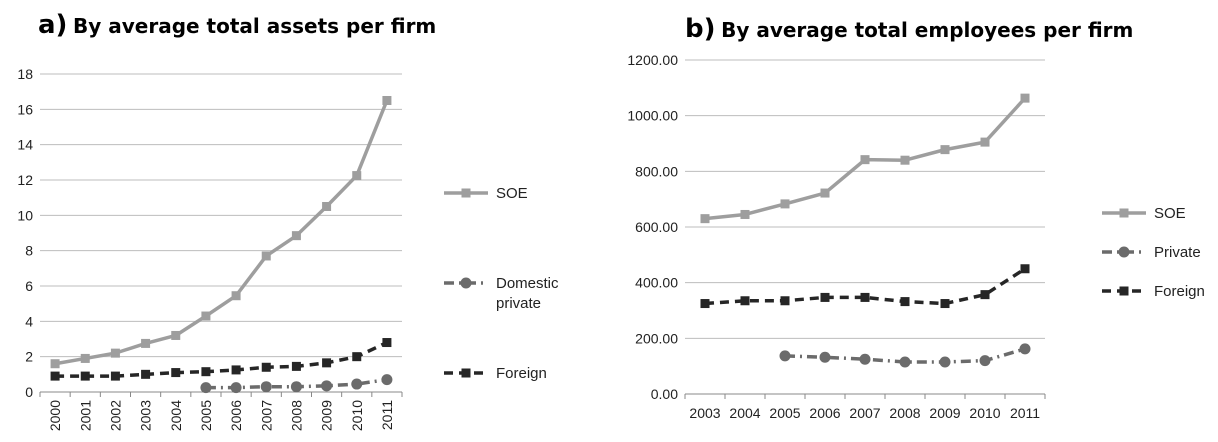  What do you see at coordinates (1177, 252) in the screenshot?
I see `legend-label-private: Private` at bounding box center [1177, 252].